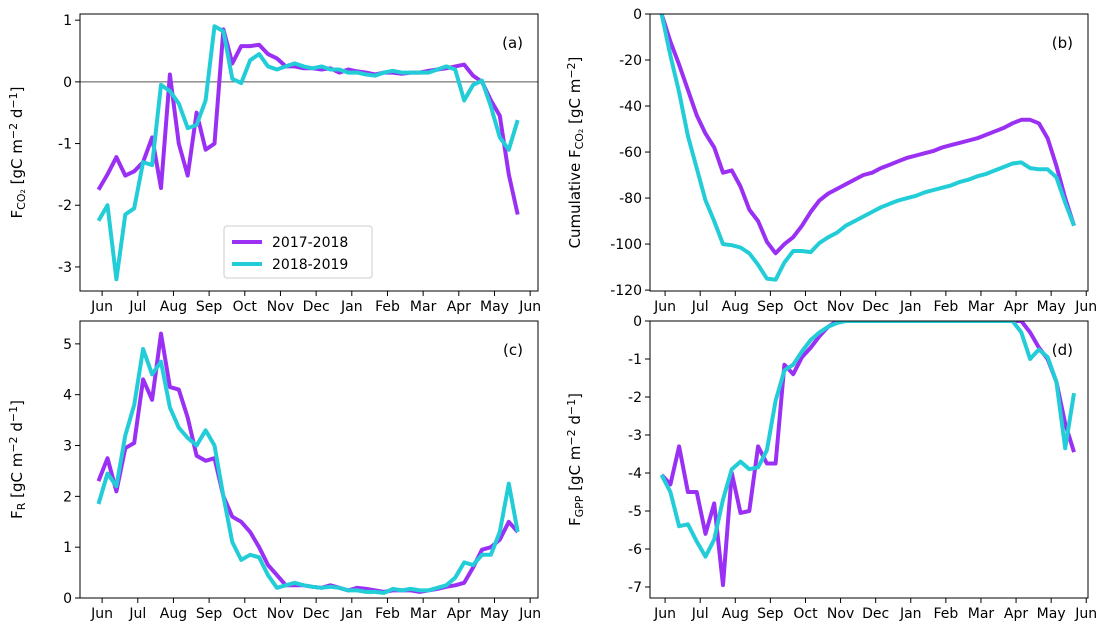 Image resolution: width=1102 pixels, height=624 pixels. Describe the element at coordinates (310, 265) in the screenshot. I see `legend-label: 2018-2019` at that location.